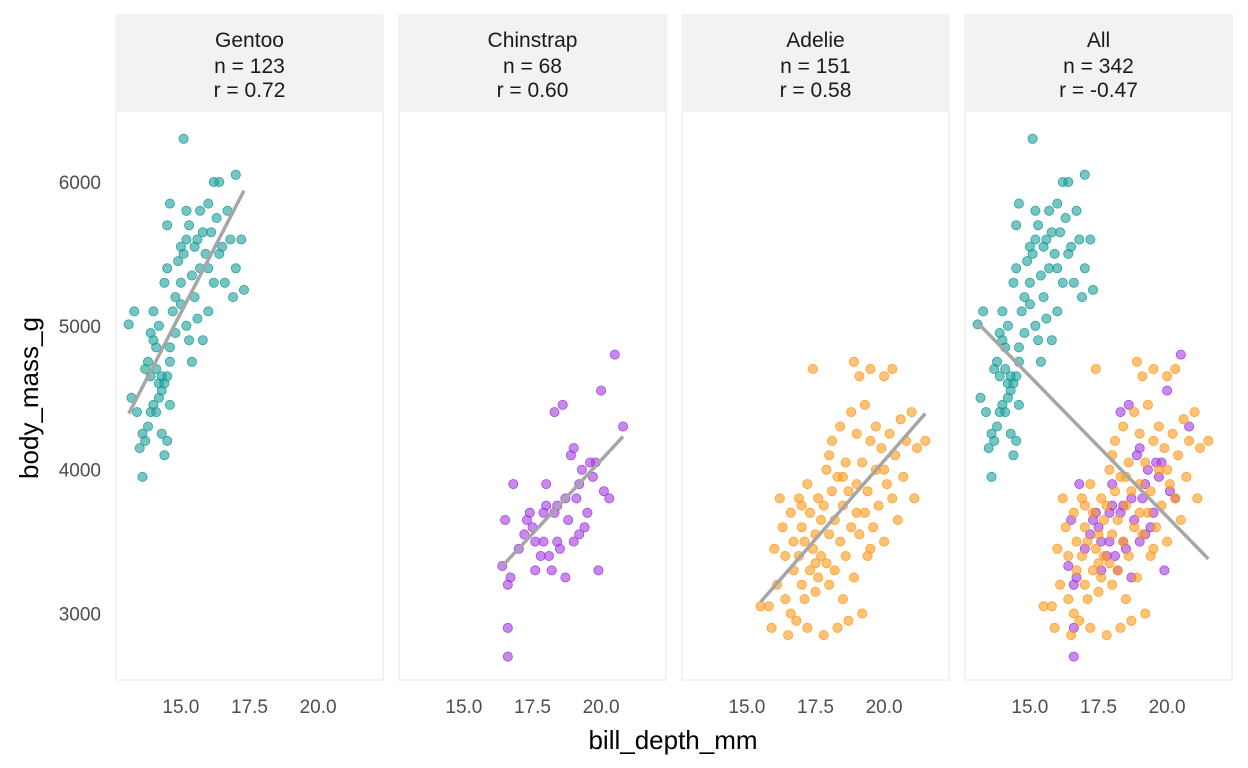 This screenshot has width=1248, height=768. Describe the element at coordinates (250, 90) in the screenshot. I see `strip-gentoo-r: r = 0.72` at that location.